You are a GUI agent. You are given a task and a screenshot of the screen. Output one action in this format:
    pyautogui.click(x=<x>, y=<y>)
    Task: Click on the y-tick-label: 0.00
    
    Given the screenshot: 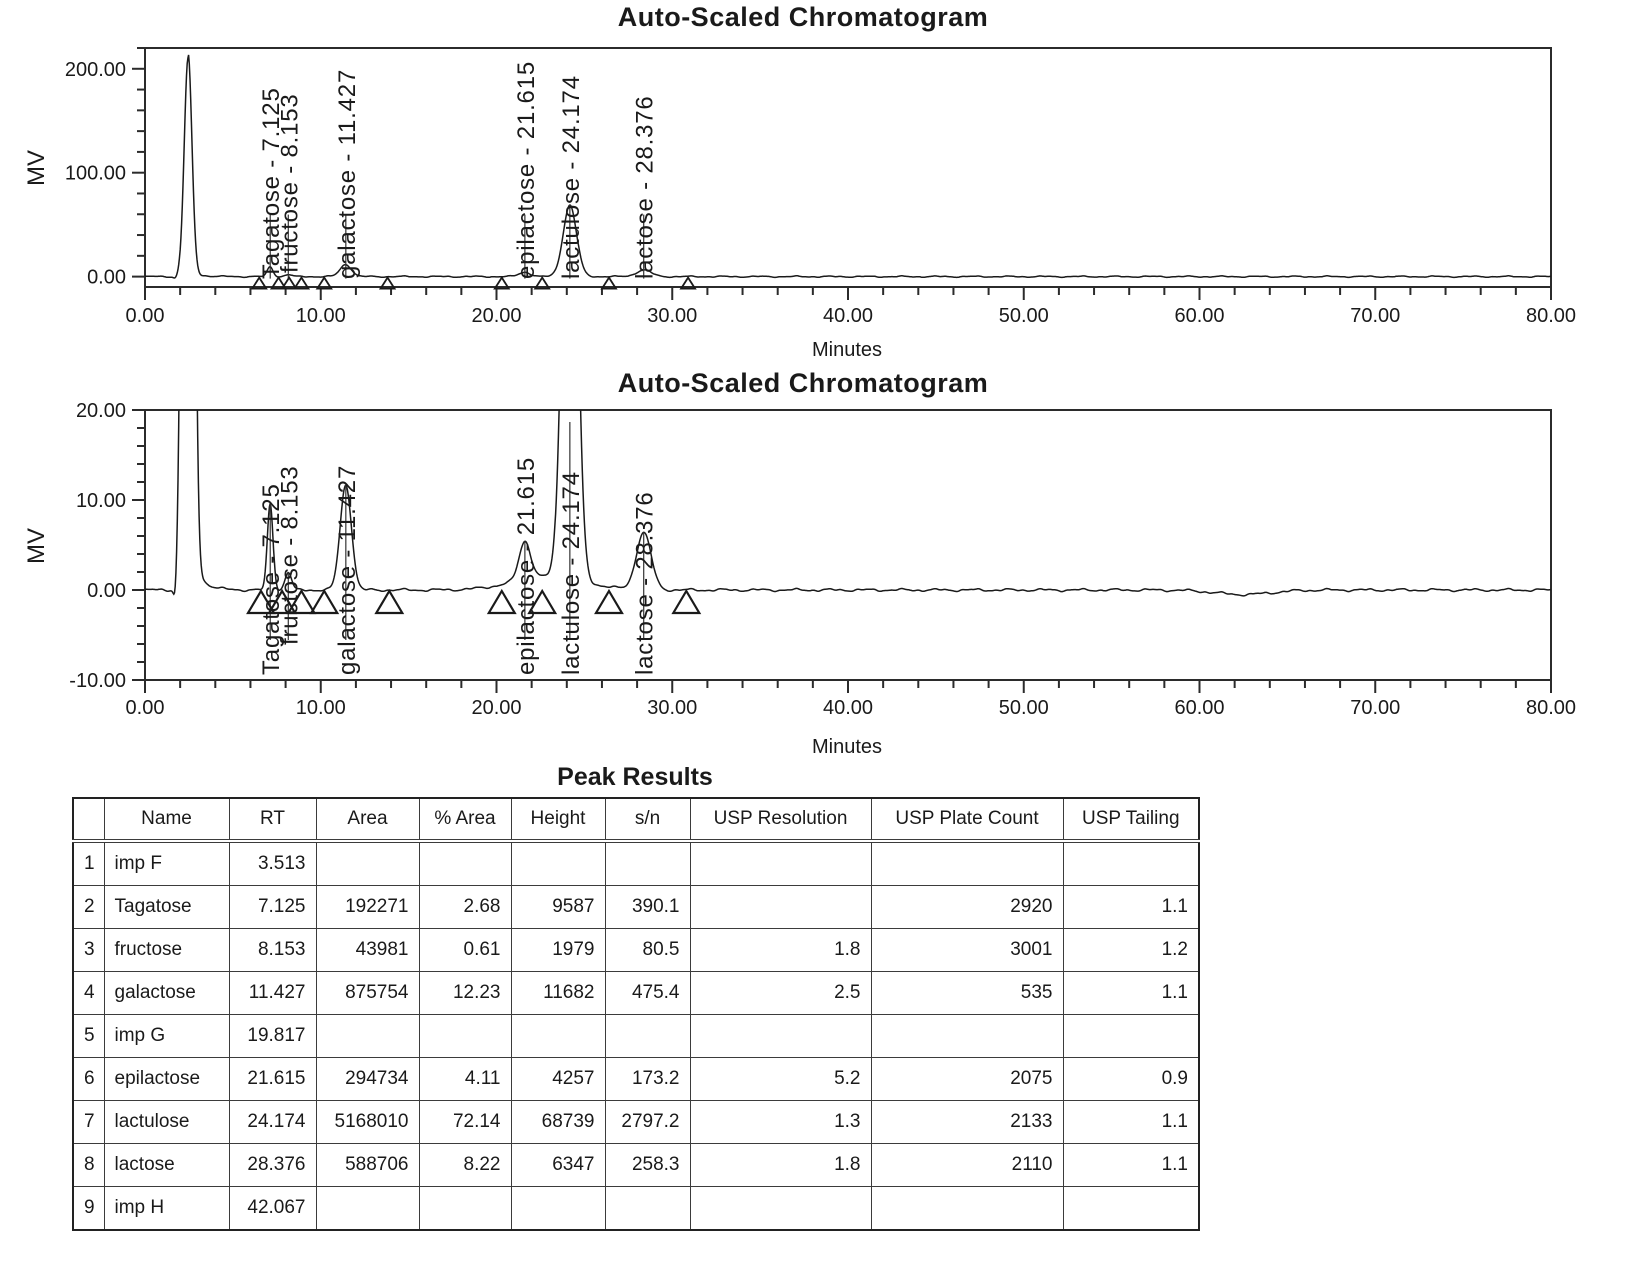 What is the action you would take?
    pyautogui.click(x=106, y=278)
    